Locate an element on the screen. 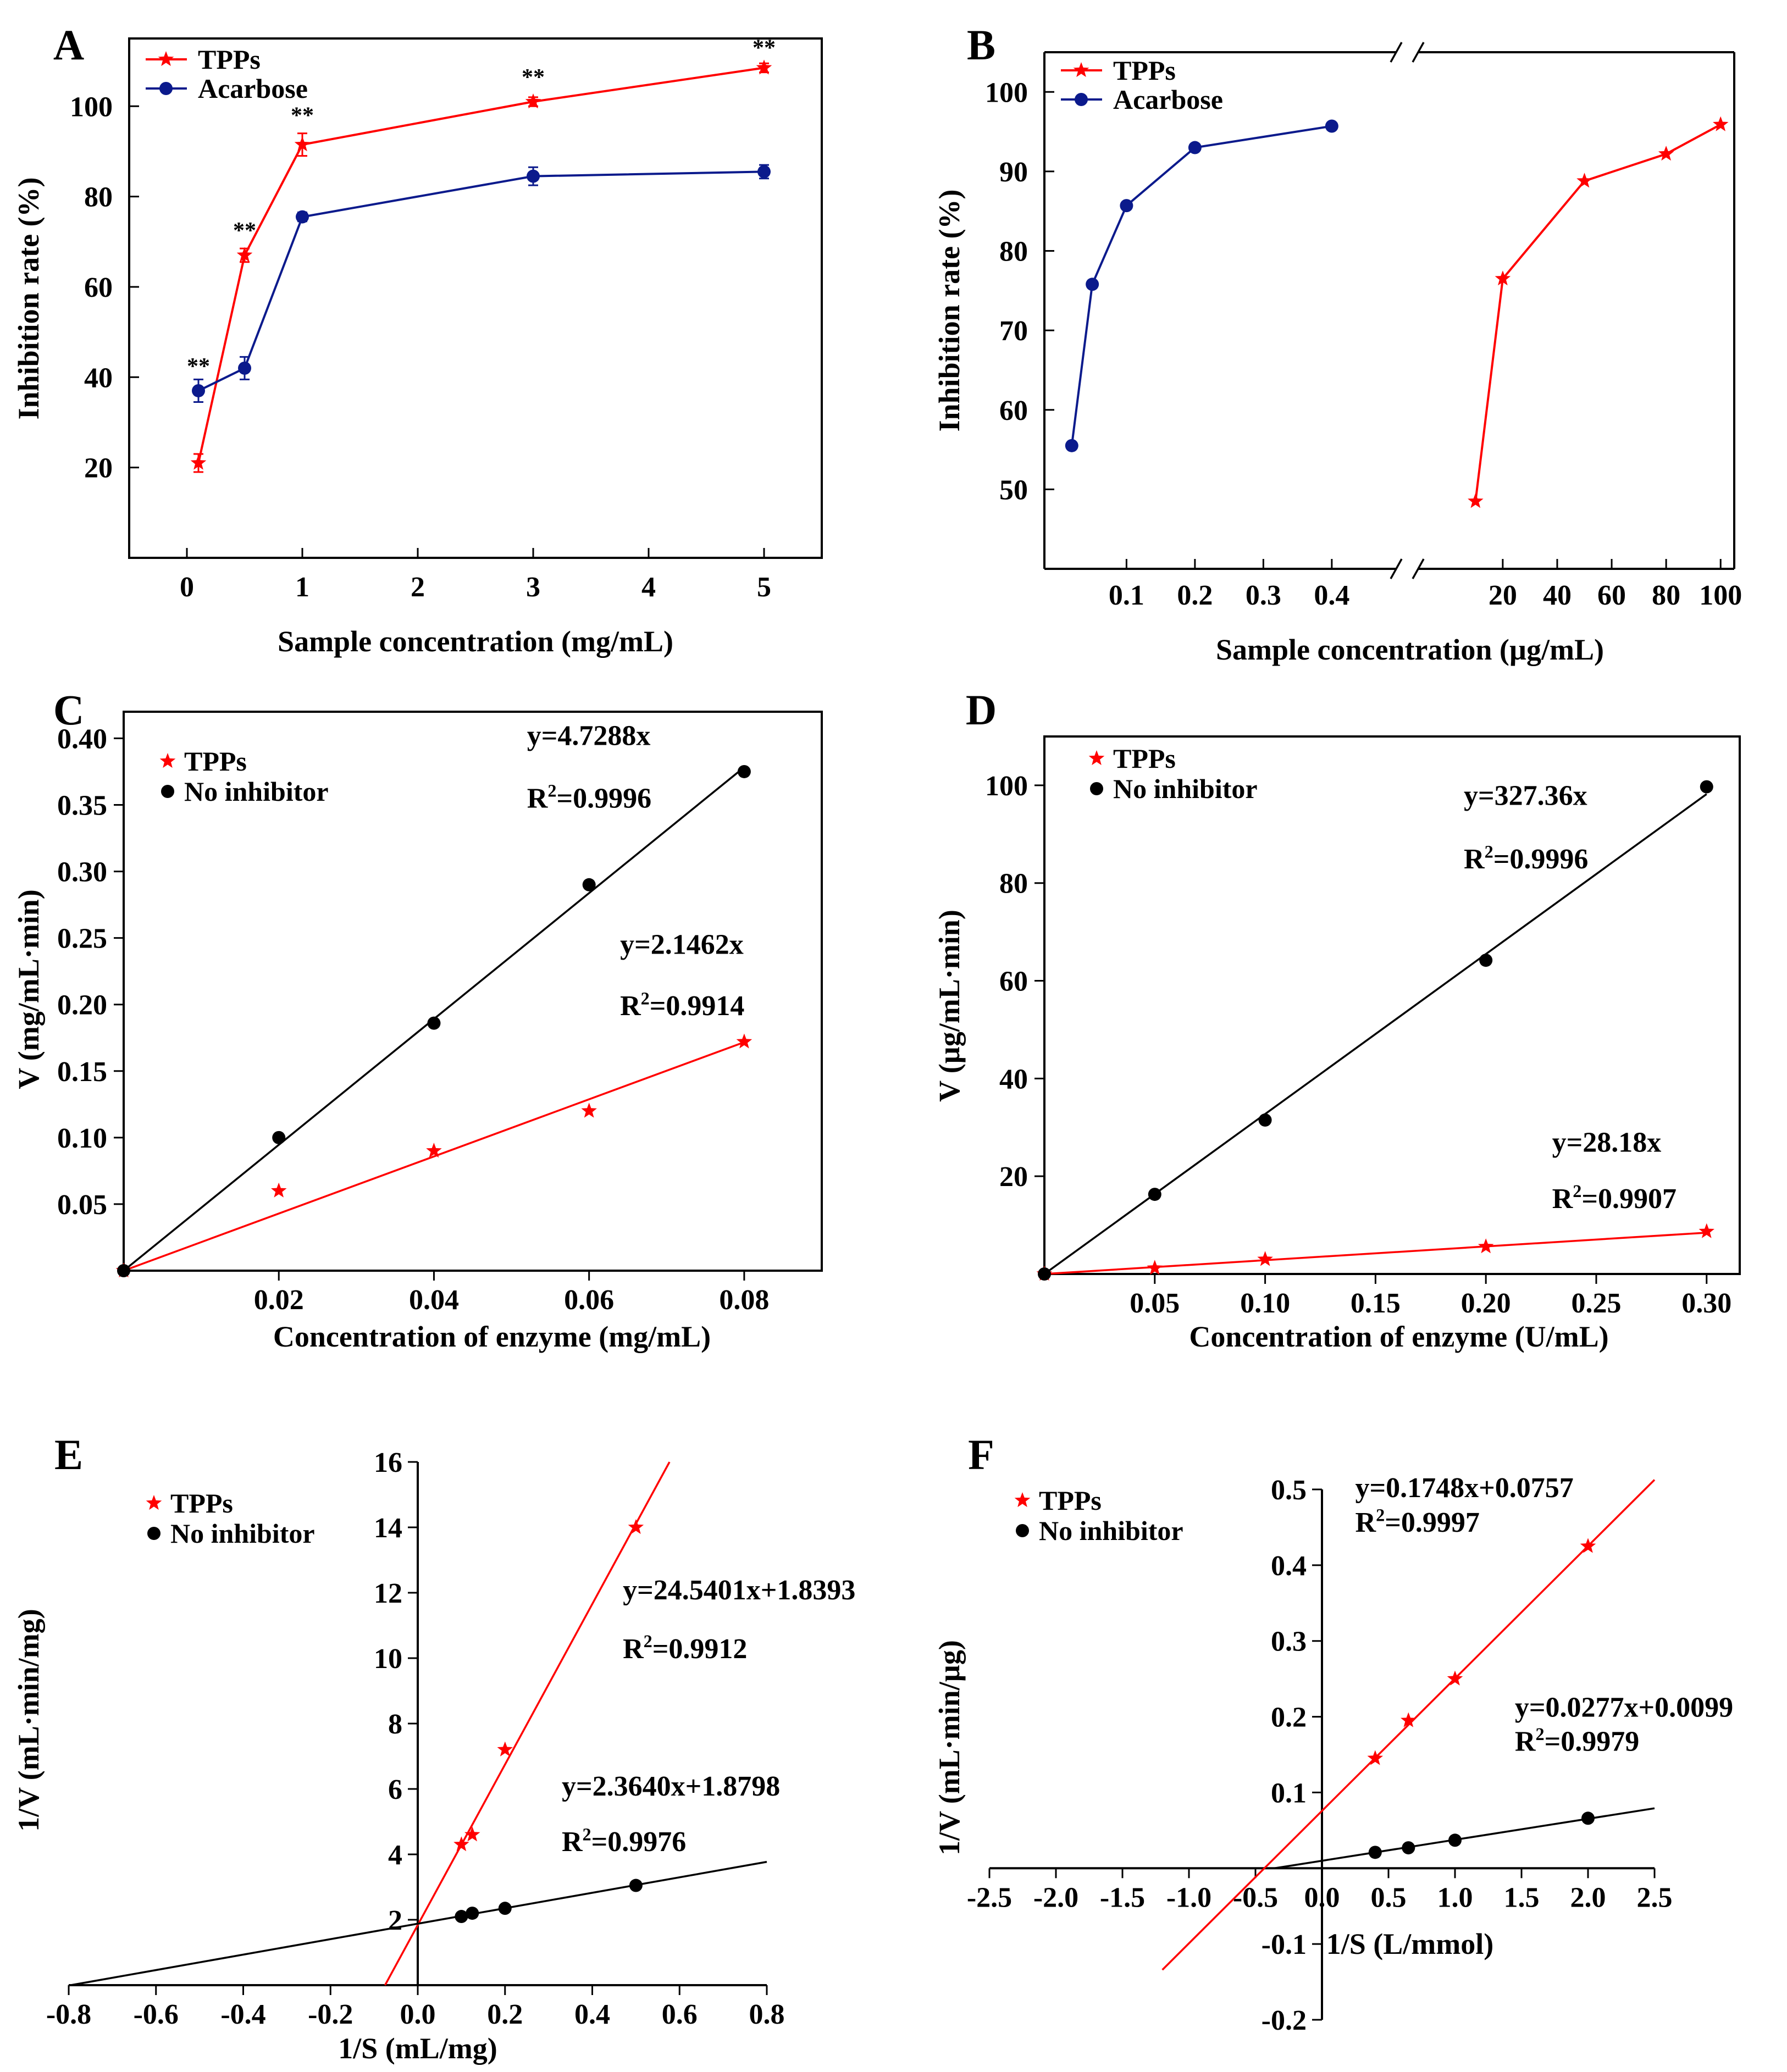 The image size is (1787, 2072). panel-b-legend-acarbose-label: Acarbose is located at coordinates (1168, 99).